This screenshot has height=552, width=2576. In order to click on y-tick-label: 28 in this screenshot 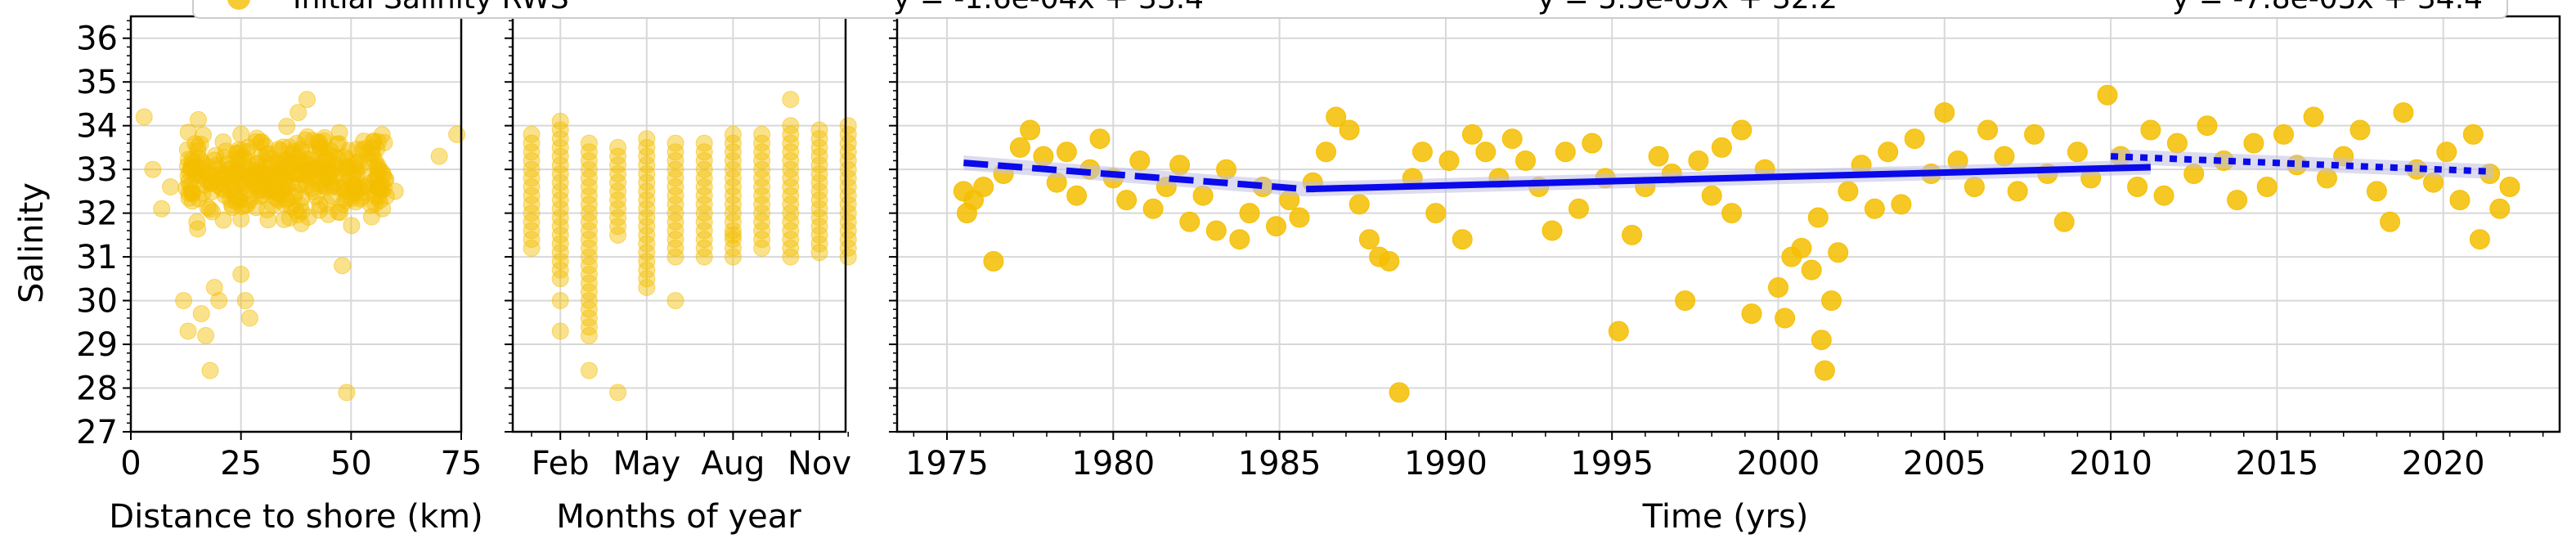, I will do `click(97, 389)`.